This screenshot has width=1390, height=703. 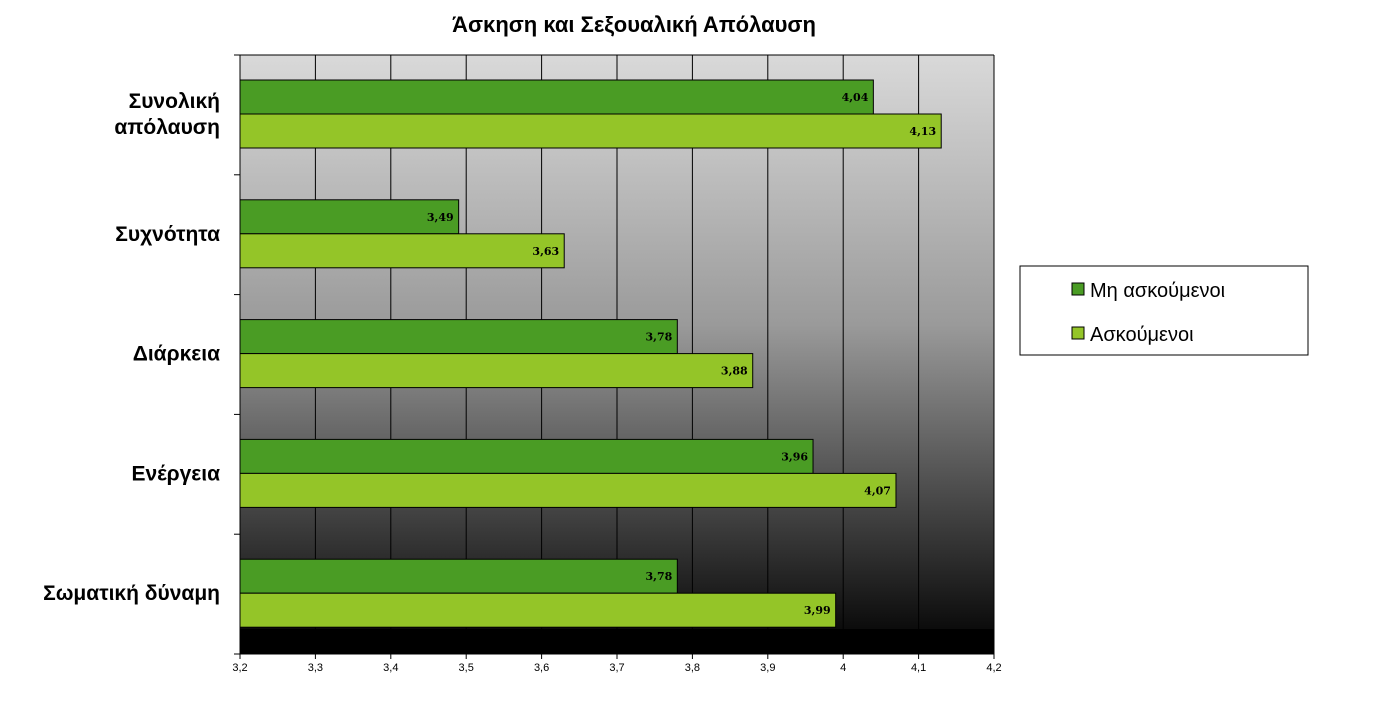 I want to click on data-label: 4,07, so click(x=877, y=490).